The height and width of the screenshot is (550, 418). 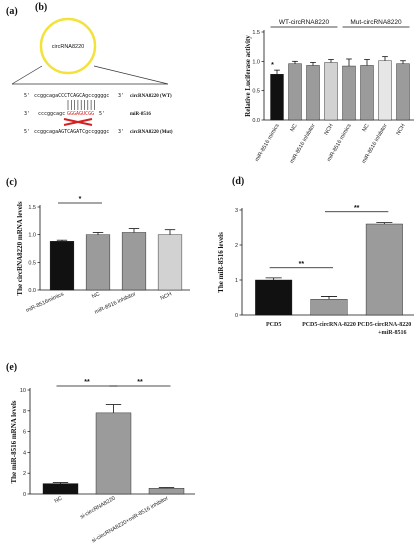 What do you see at coordinates (392, 333) in the screenshot?
I see `x-tick-label-line2: +miR-8516` at bounding box center [392, 333].